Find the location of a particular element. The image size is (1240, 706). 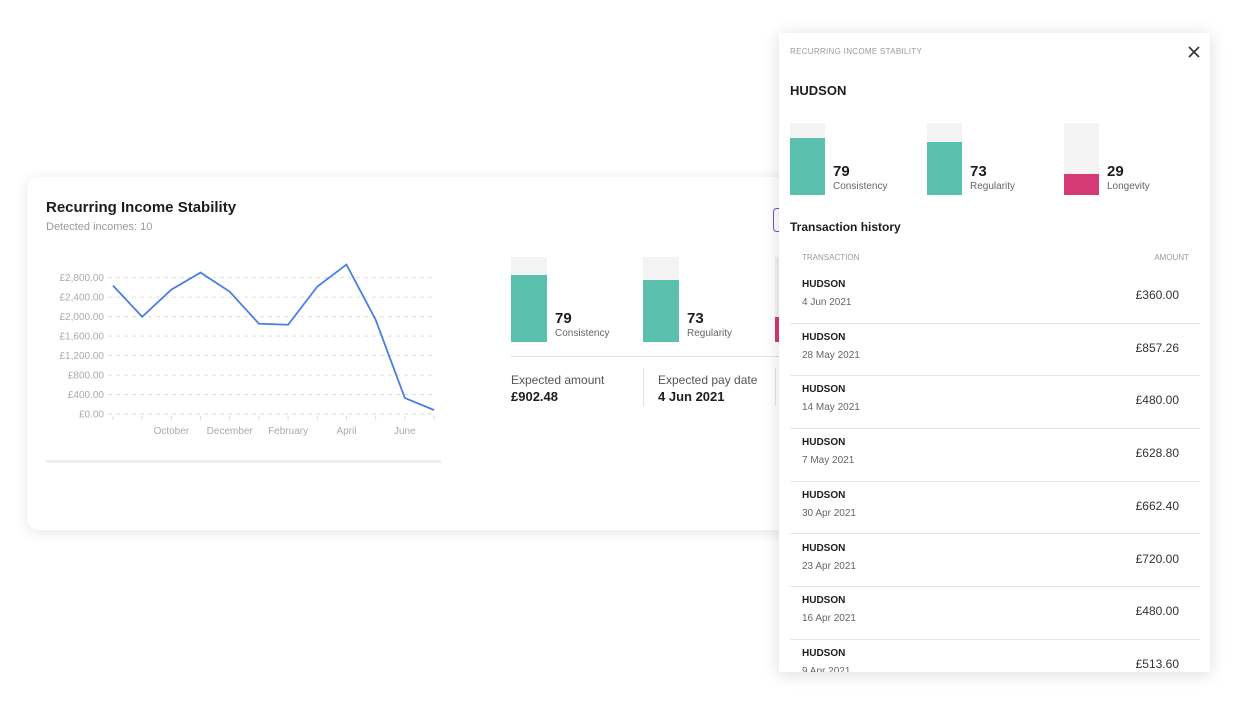

transaction-row: HUDSON 30 Apr 2021 £662.40 is located at coordinates (995, 508).